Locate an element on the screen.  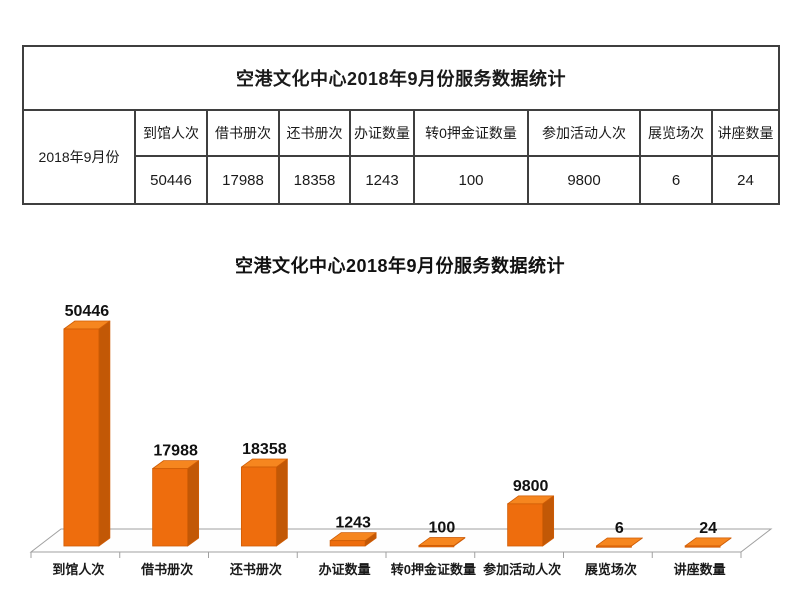
table-value-cell: 9800 is located at coordinates (584, 180).